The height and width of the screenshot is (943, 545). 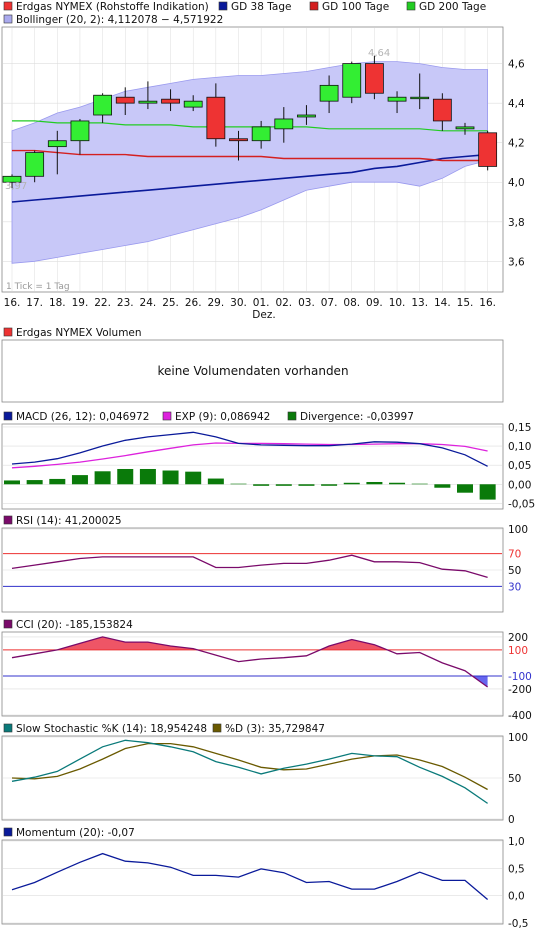 What do you see at coordinates (8, 832) in the screenshot?
I see `legend-swatch-momentum` at bounding box center [8, 832].